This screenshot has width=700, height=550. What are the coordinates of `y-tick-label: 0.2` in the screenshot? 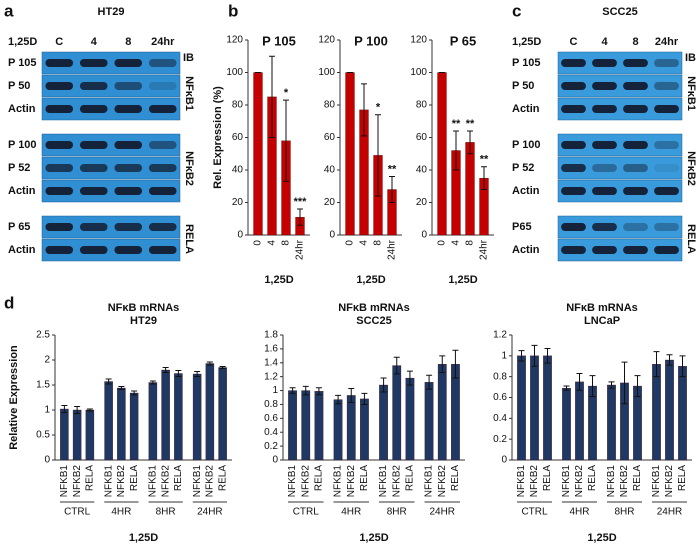 It's located at (500, 439).